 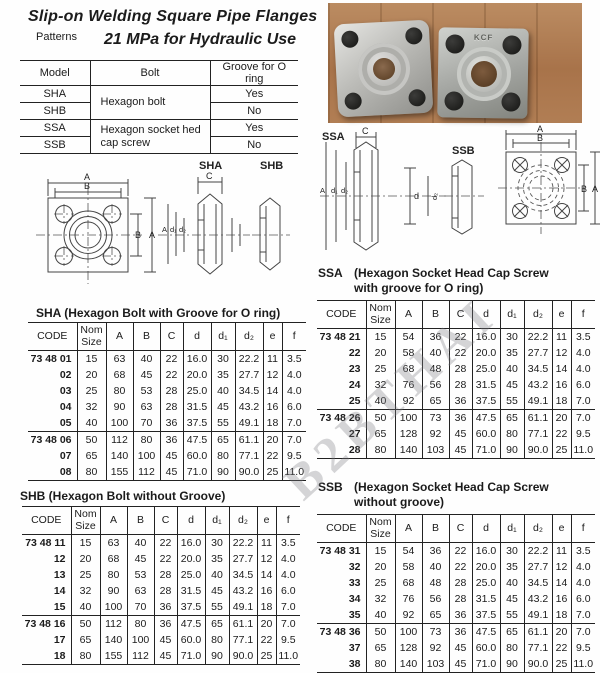 What do you see at coordinates (191, 607) in the screenshot?
I see `value-cell: 37.5` at bounding box center [191, 607].